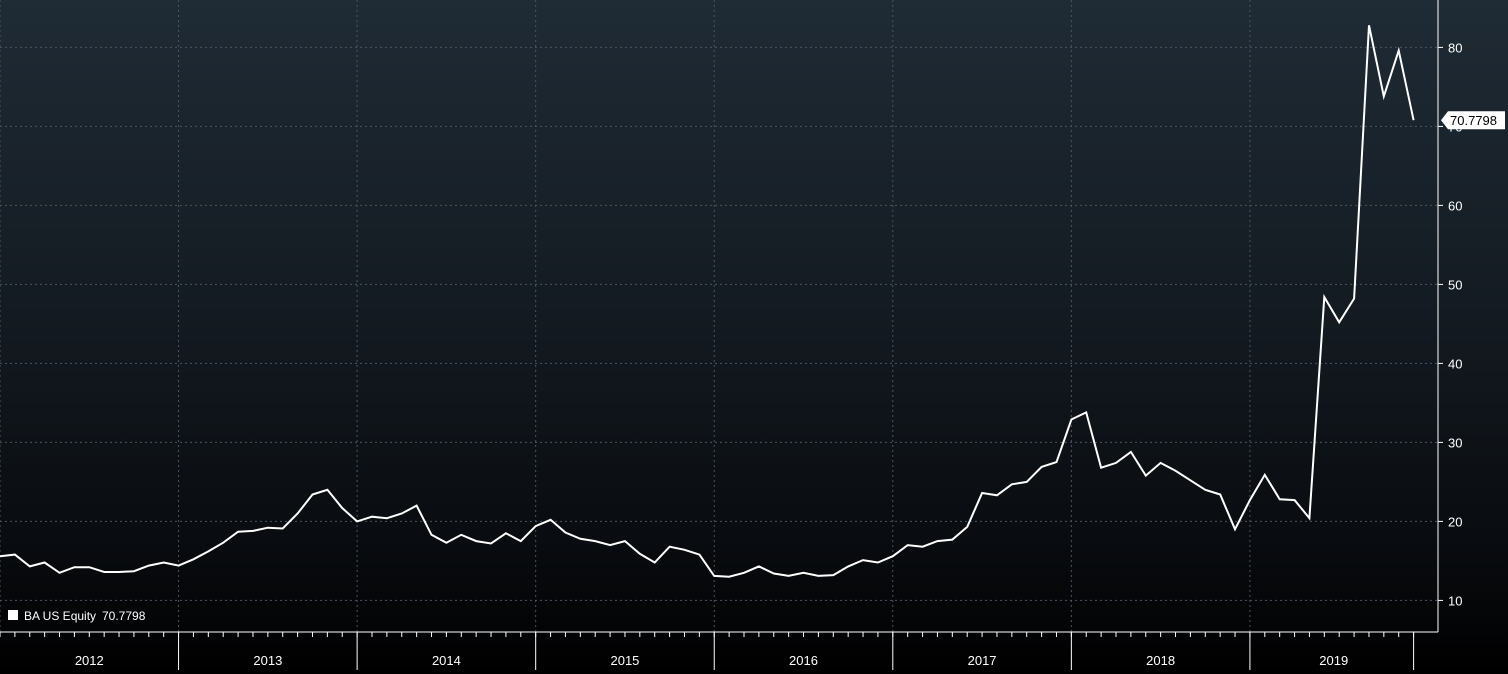 The height and width of the screenshot is (674, 1508). Describe the element at coordinates (1455, 600) in the screenshot. I see `y-tick-label: 10` at that location.